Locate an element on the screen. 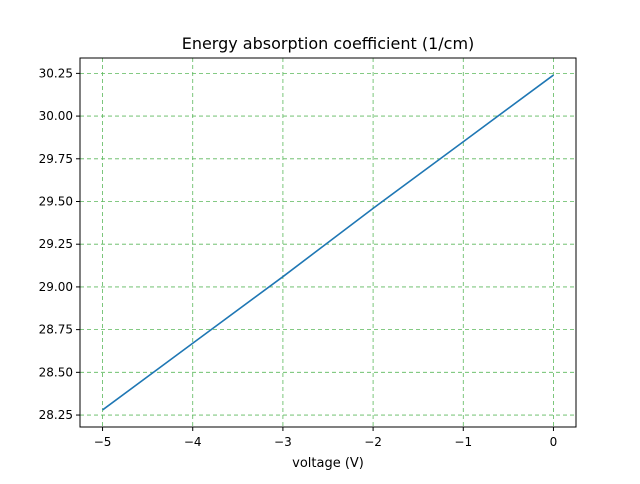 The image size is (640, 484). y-tick-label: 30.00 is located at coordinates (56, 116).